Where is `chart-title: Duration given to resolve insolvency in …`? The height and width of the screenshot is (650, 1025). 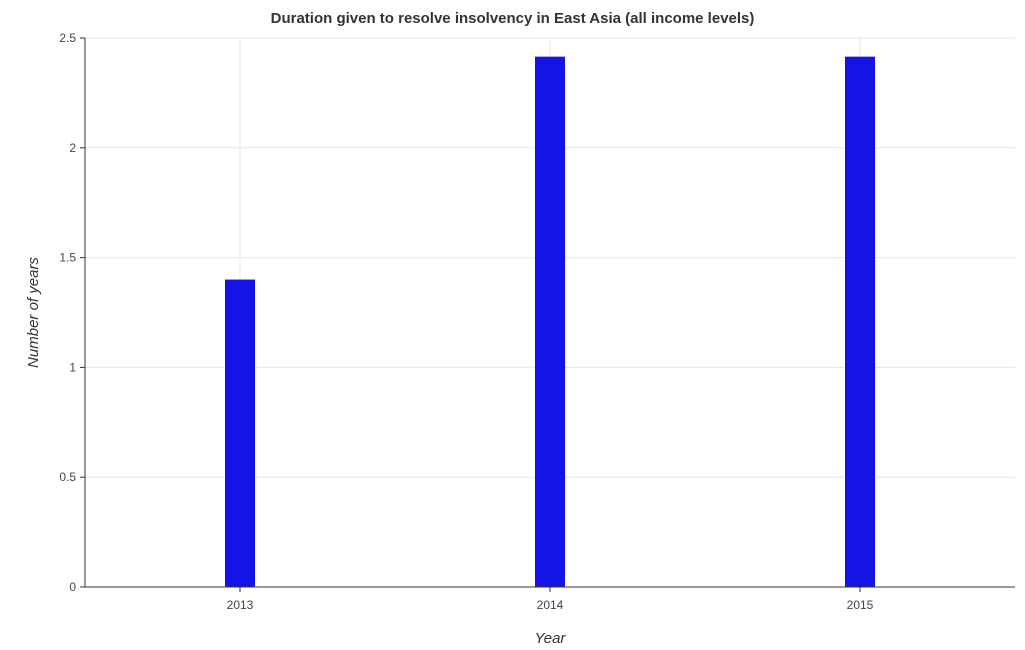 chart-title: Duration given to resolve insolvency in … is located at coordinates (512, 18).